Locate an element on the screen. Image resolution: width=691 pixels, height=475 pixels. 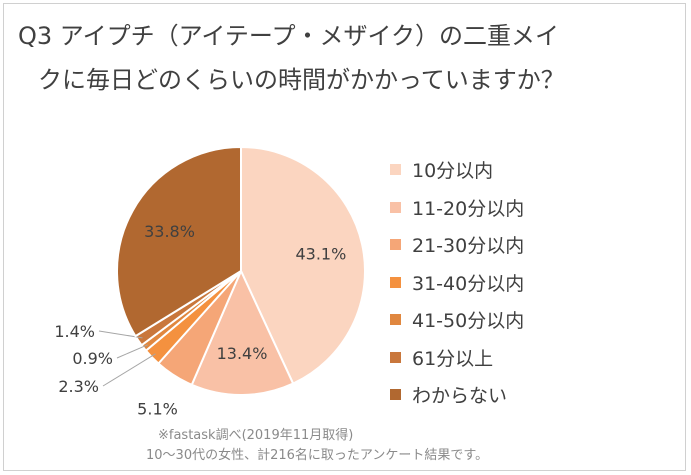
data-label-5: 0.9% is located at coordinates (92, 358).